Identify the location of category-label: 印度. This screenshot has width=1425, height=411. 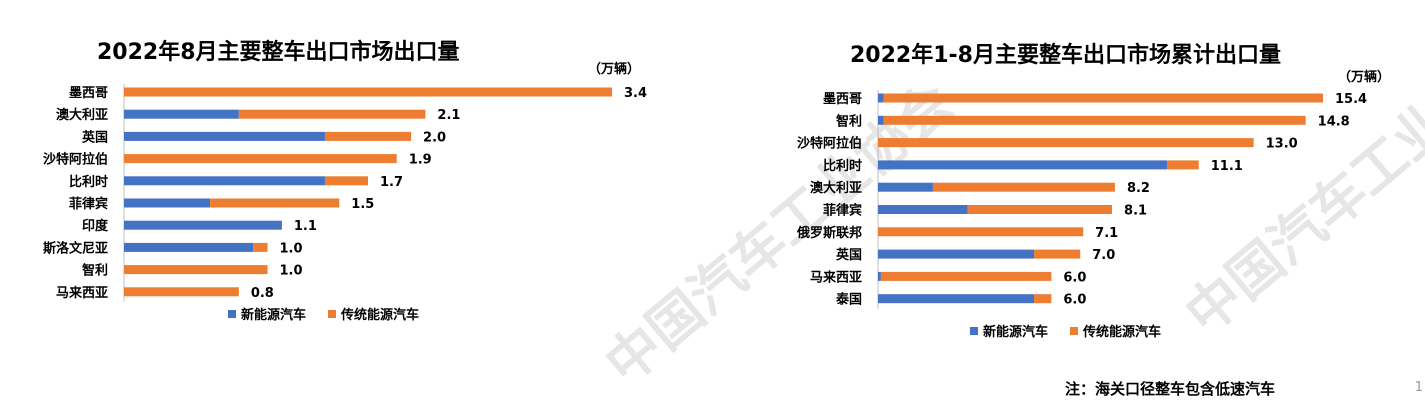
(95, 226).